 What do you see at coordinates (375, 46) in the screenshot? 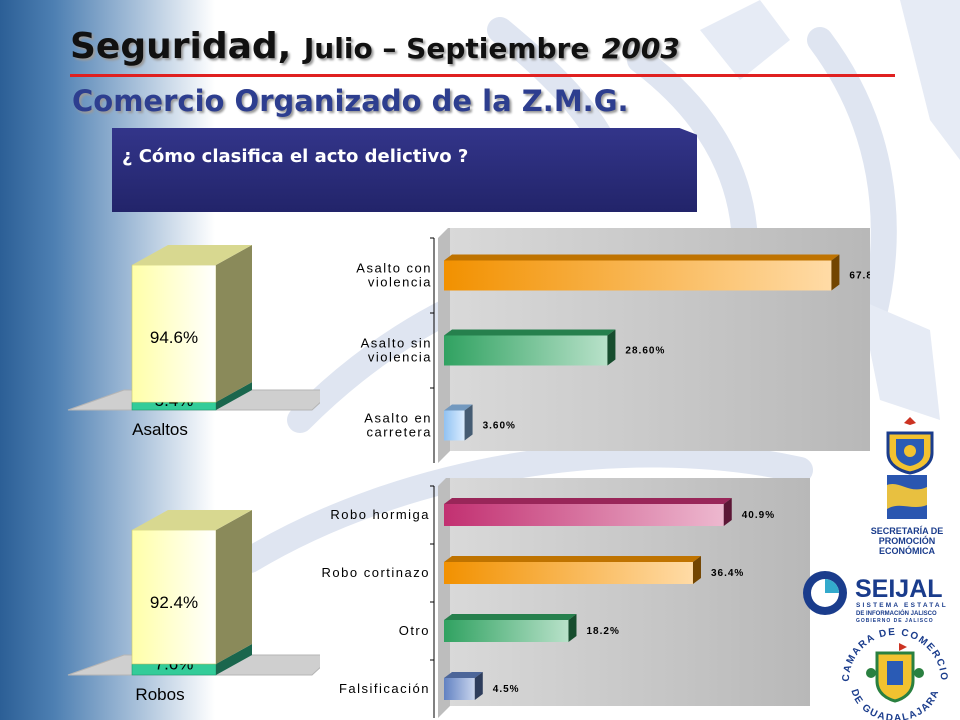
I see `page-title: Seguridad, Julio – Septiembre 2003` at bounding box center [375, 46].